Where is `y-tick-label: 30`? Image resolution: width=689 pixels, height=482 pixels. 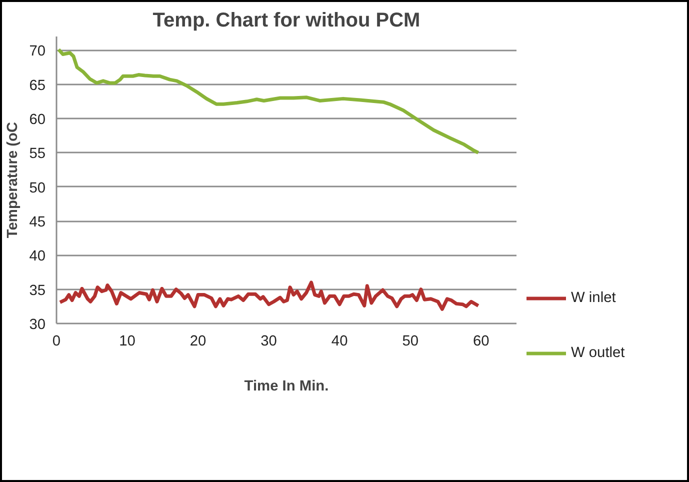
y-tick-label: 30 is located at coordinates (37, 325).